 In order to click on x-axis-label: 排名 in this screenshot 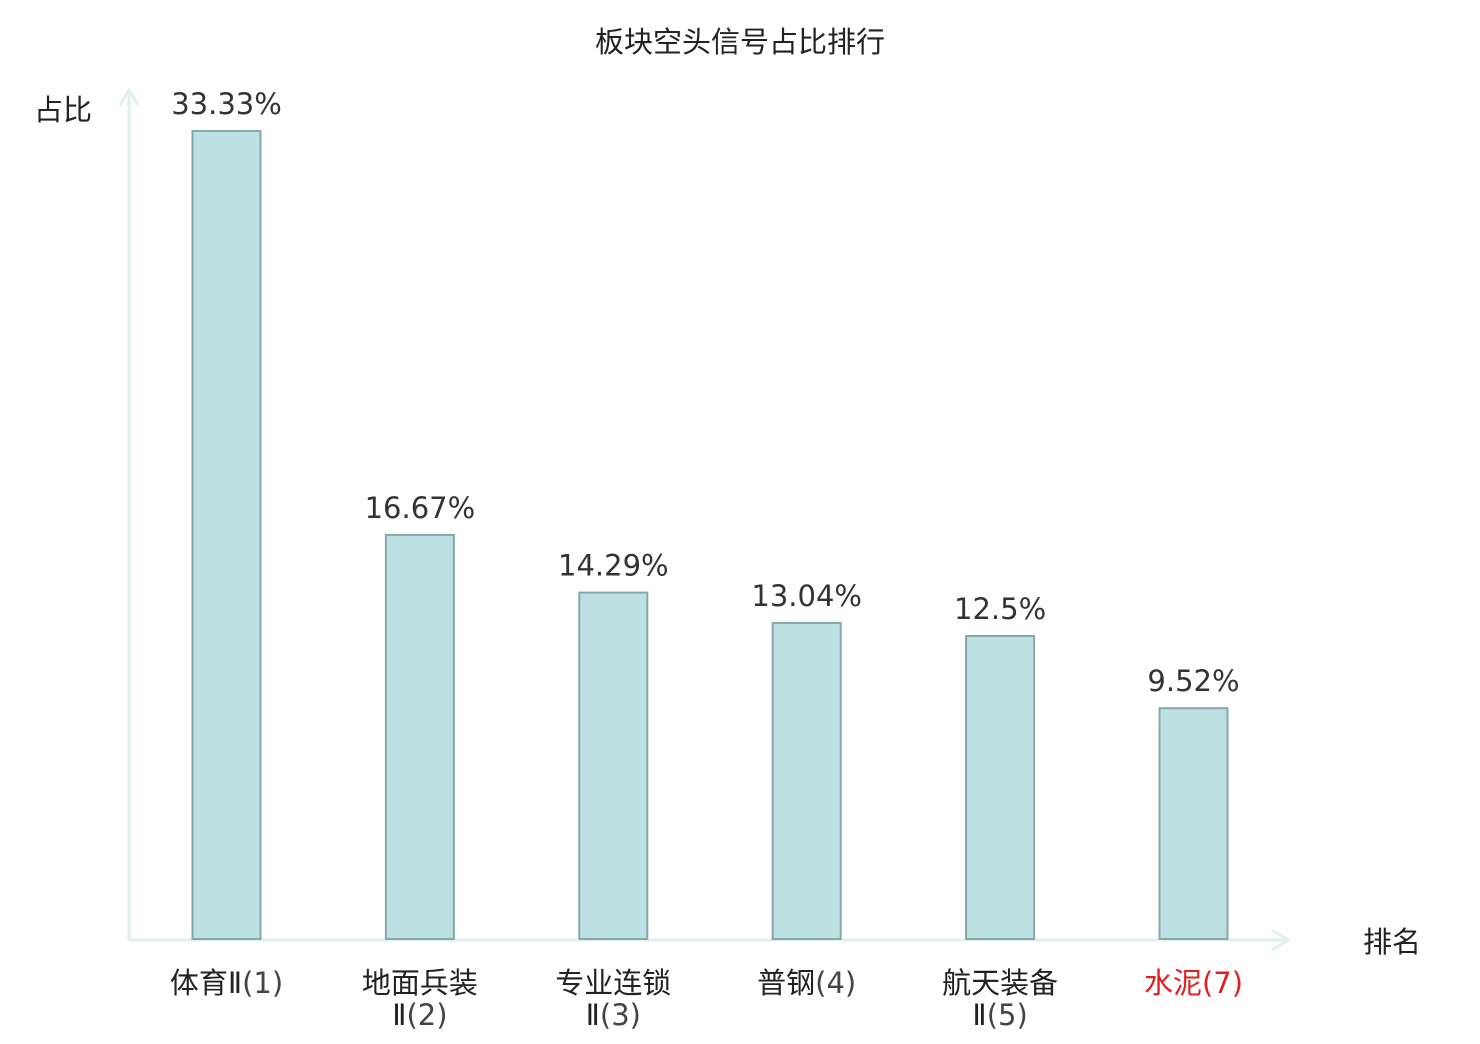, I will do `click(1392, 942)`.